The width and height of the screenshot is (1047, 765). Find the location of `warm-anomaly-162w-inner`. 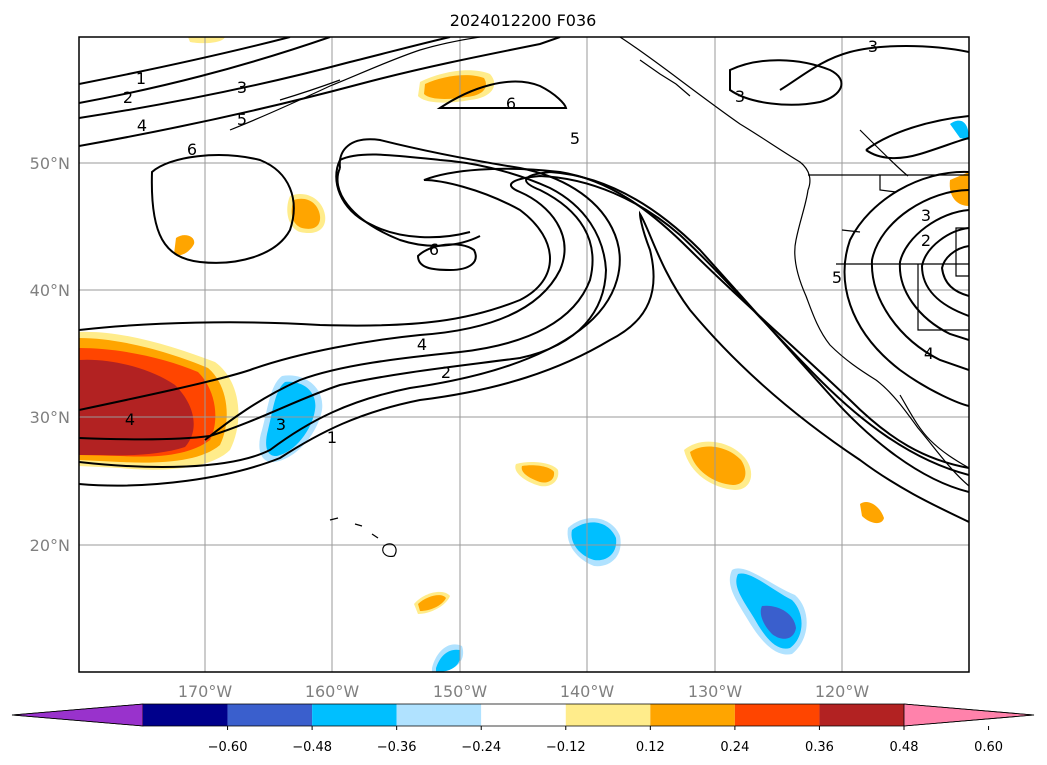

warm-anomaly-162w-inner is located at coordinates (306, 213).